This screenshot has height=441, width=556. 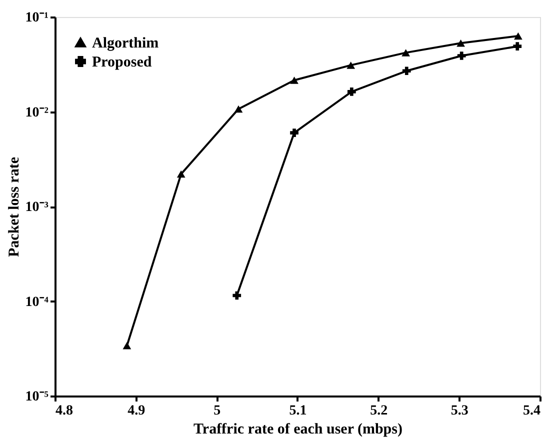 I want to click on x-tick-label: 5.1, so click(x=298, y=411).